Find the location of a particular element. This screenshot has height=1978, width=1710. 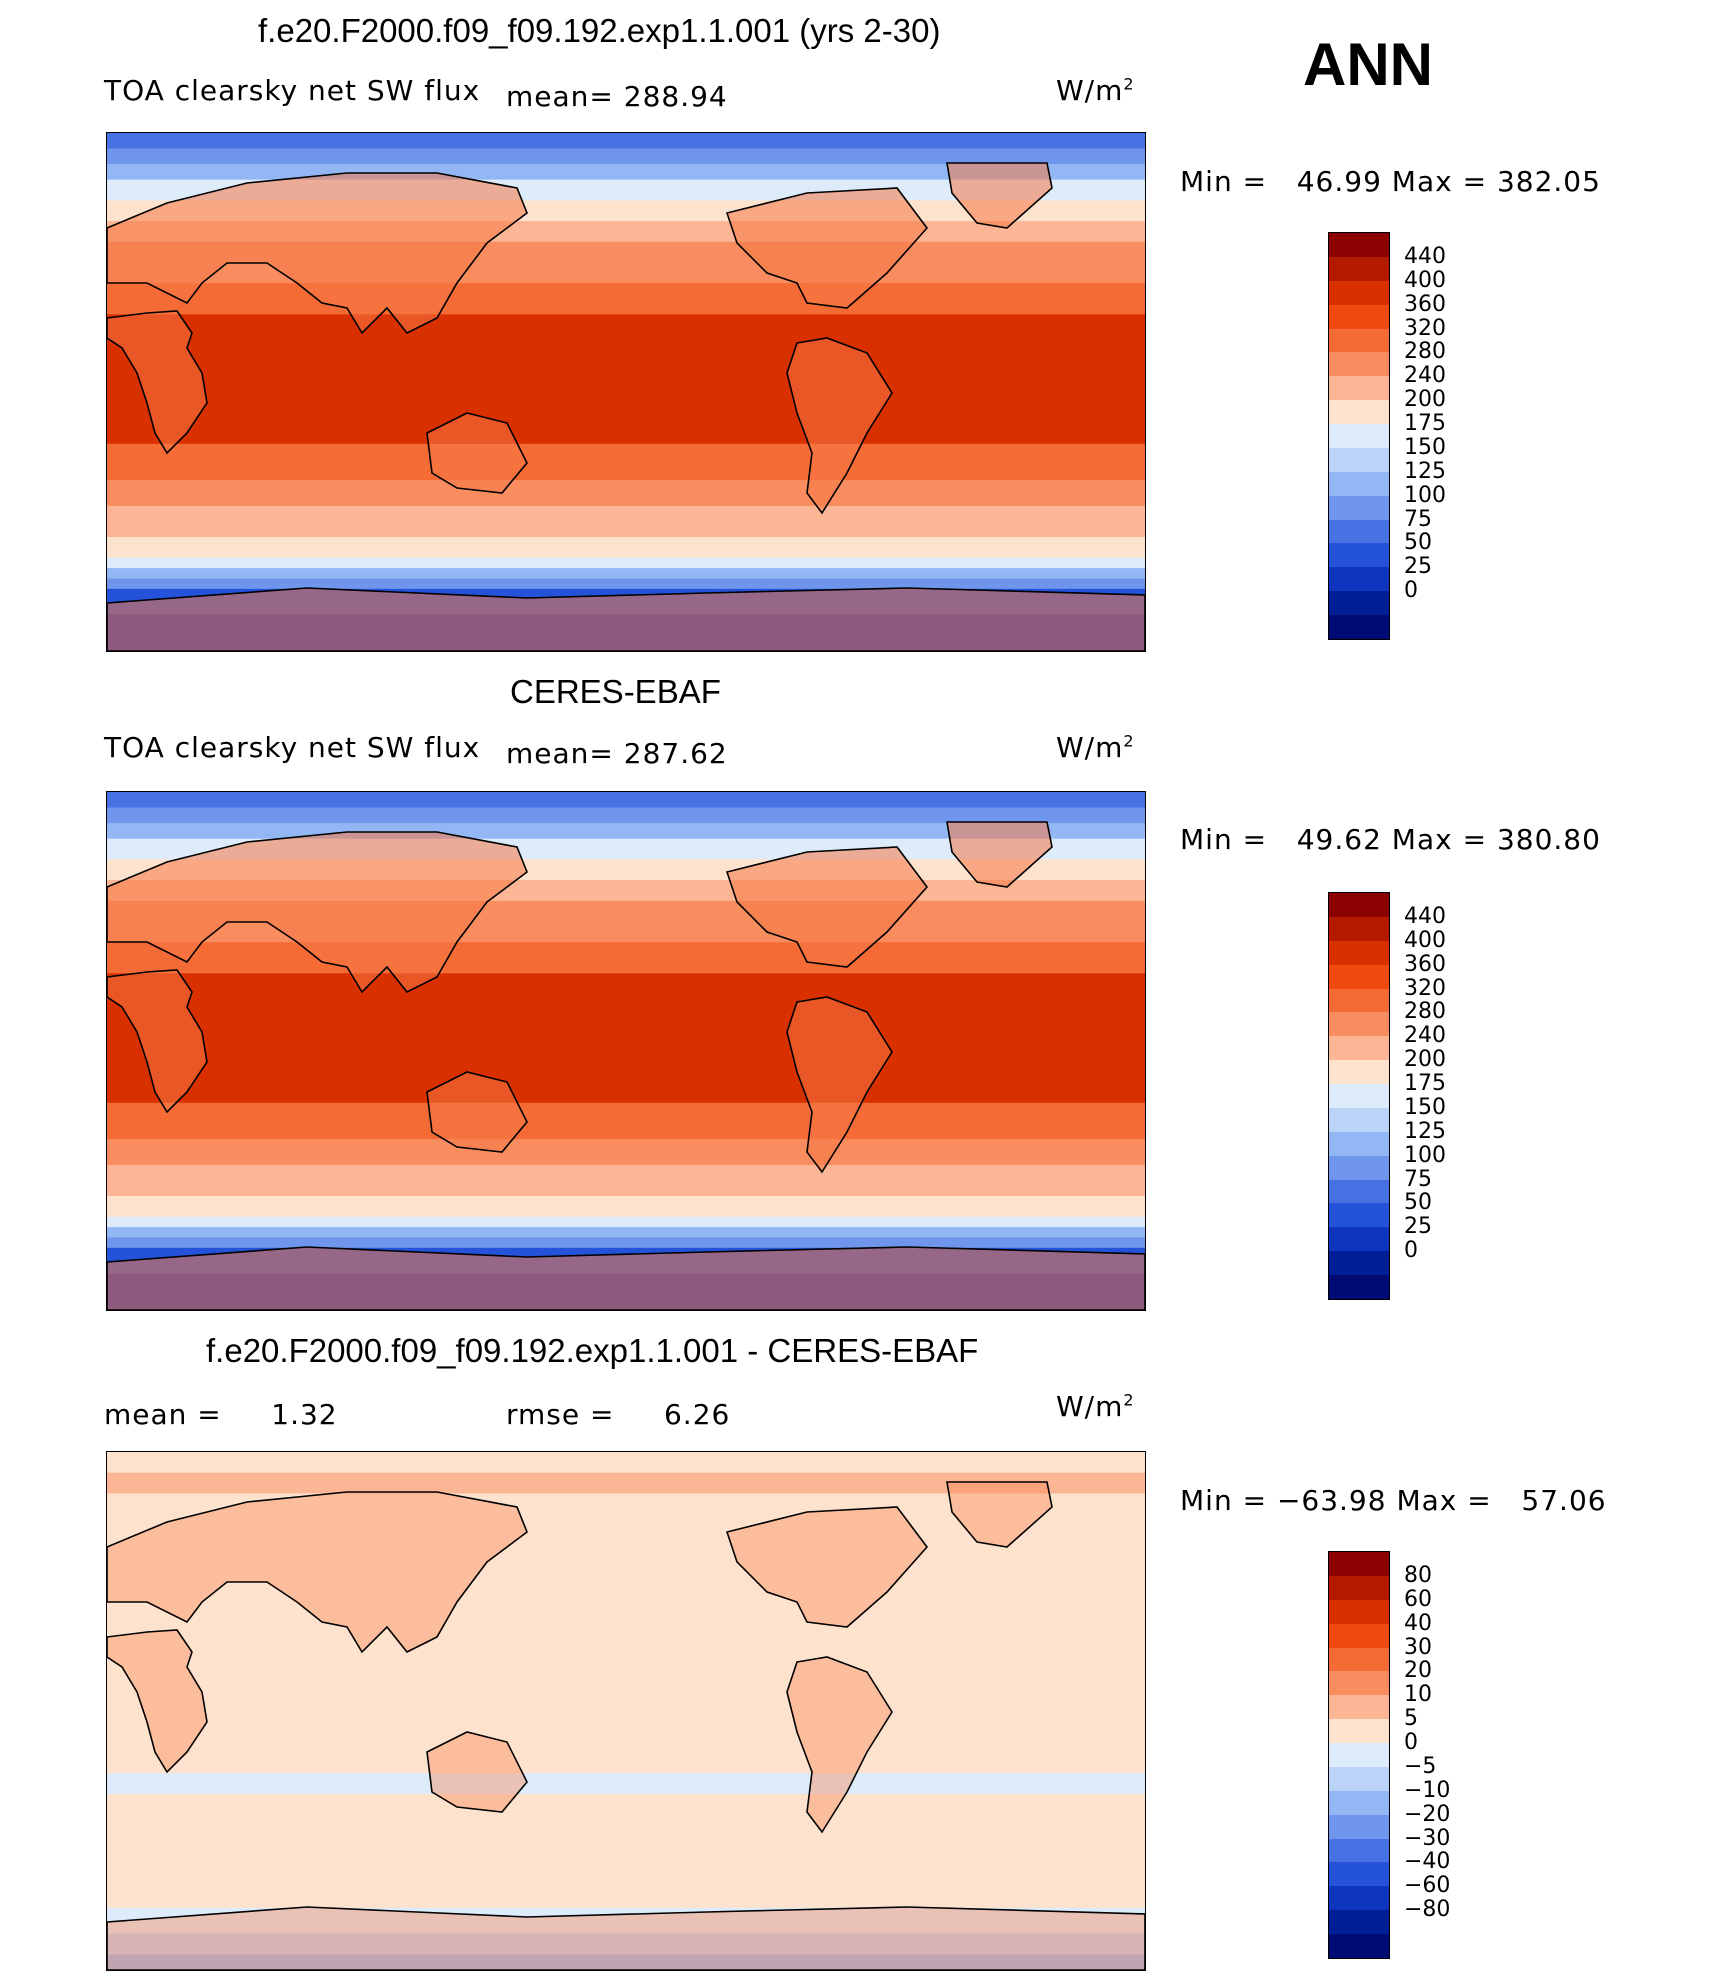

panel-3-minmax: Min = −63.98 Max = 57.06 is located at coordinates (1393, 1500).